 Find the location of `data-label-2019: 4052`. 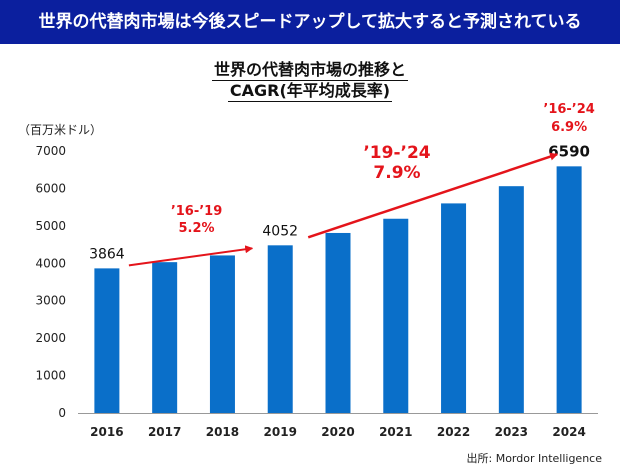

data-label-2019: 4052 is located at coordinates (280, 231).